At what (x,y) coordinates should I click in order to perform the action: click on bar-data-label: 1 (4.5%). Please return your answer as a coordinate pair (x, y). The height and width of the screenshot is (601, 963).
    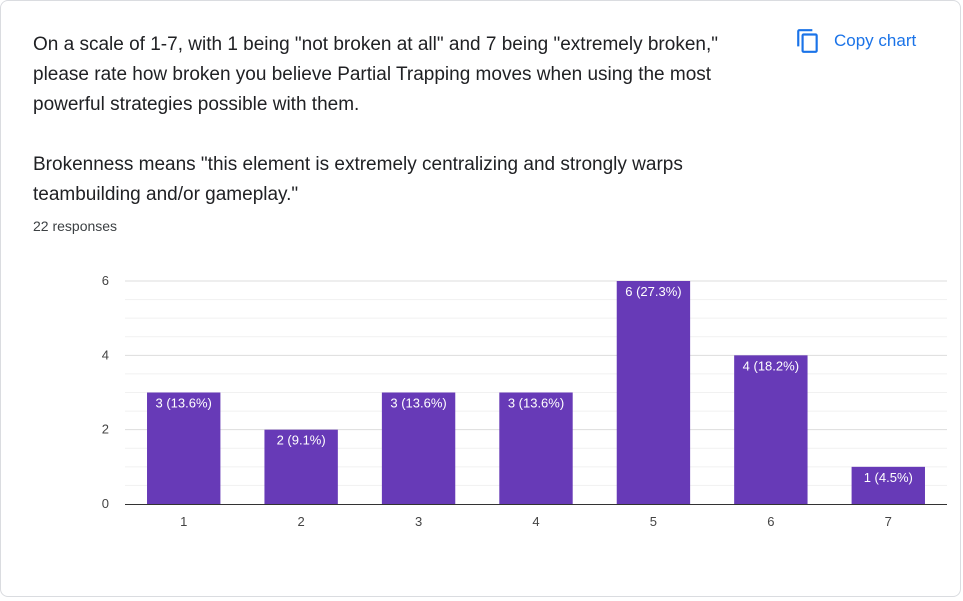
    Looking at the image, I should click on (888, 477).